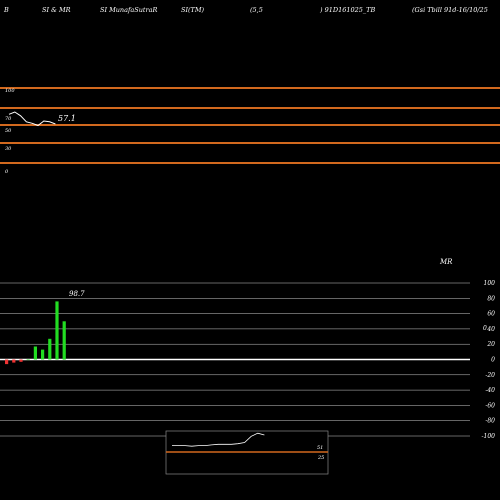 The height and width of the screenshot is (500, 500). I want to click on mr-inner-zero-tick: 0, so click(485, 328).